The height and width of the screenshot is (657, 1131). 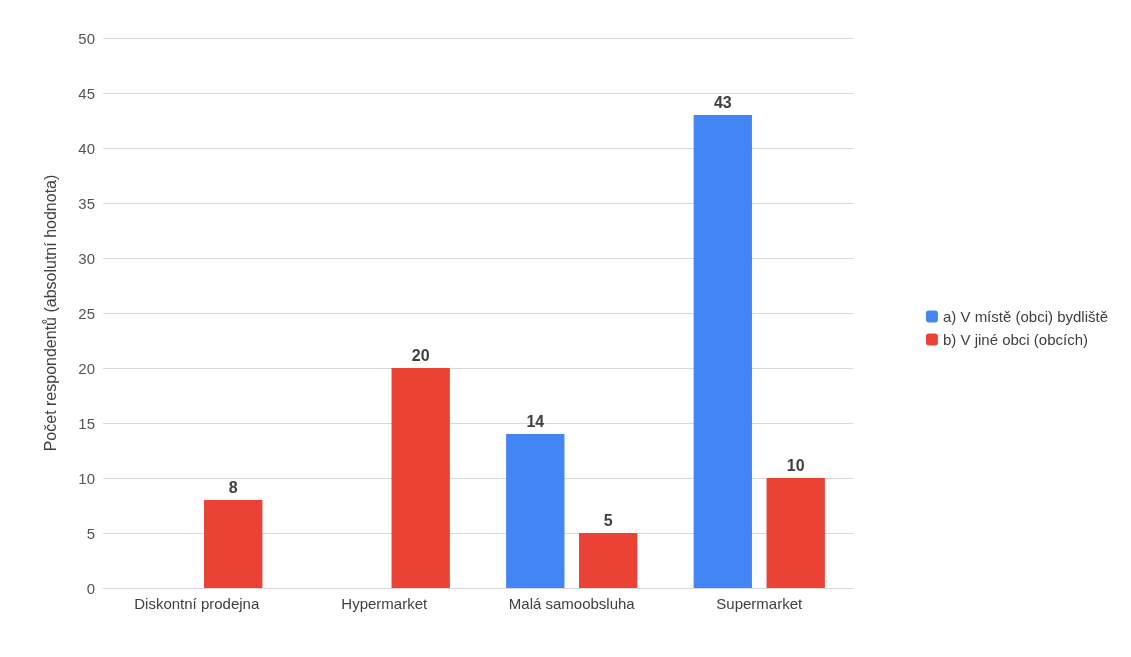 What do you see at coordinates (572, 603) in the screenshot?
I see `x-tick-label: Malá samoobsluha` at bounding box center [572, 603].